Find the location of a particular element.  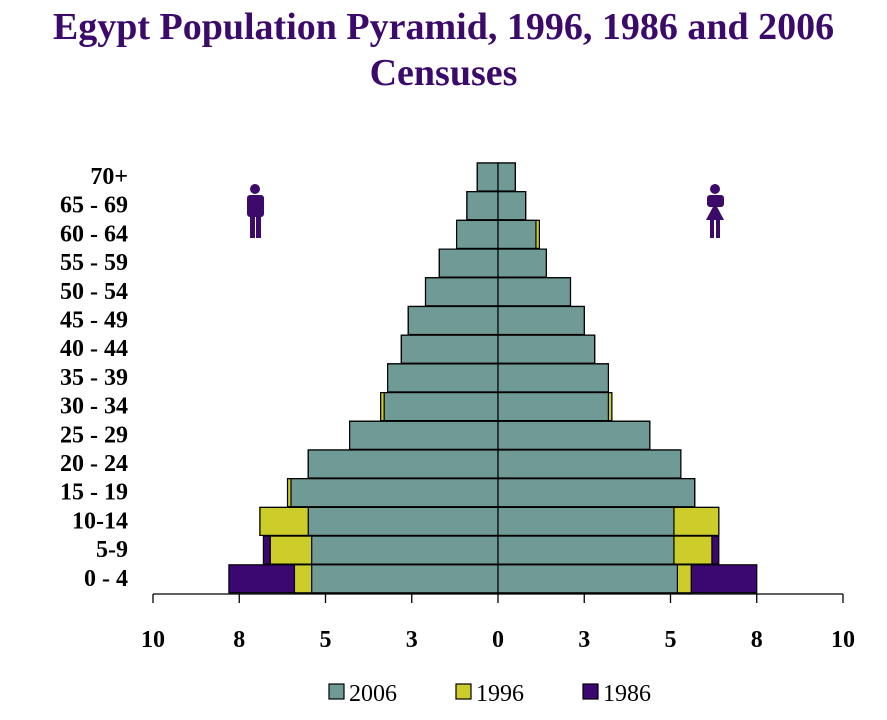

y-tick-label-12: 60 - 64 is located at coordinates (94, 234).